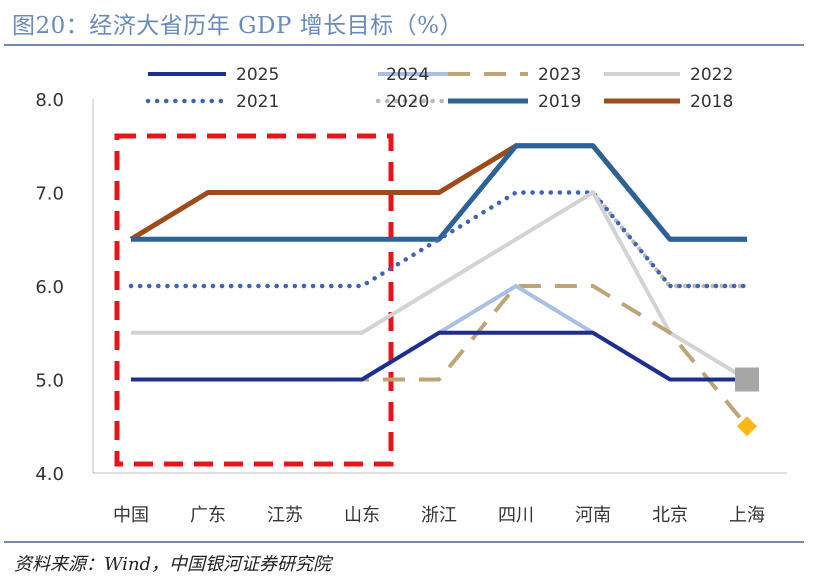  What do you see at coordinates (559, 75) in the screenshot?
I see `legend-label-2023: 2023` at bounding box center [559, 75].